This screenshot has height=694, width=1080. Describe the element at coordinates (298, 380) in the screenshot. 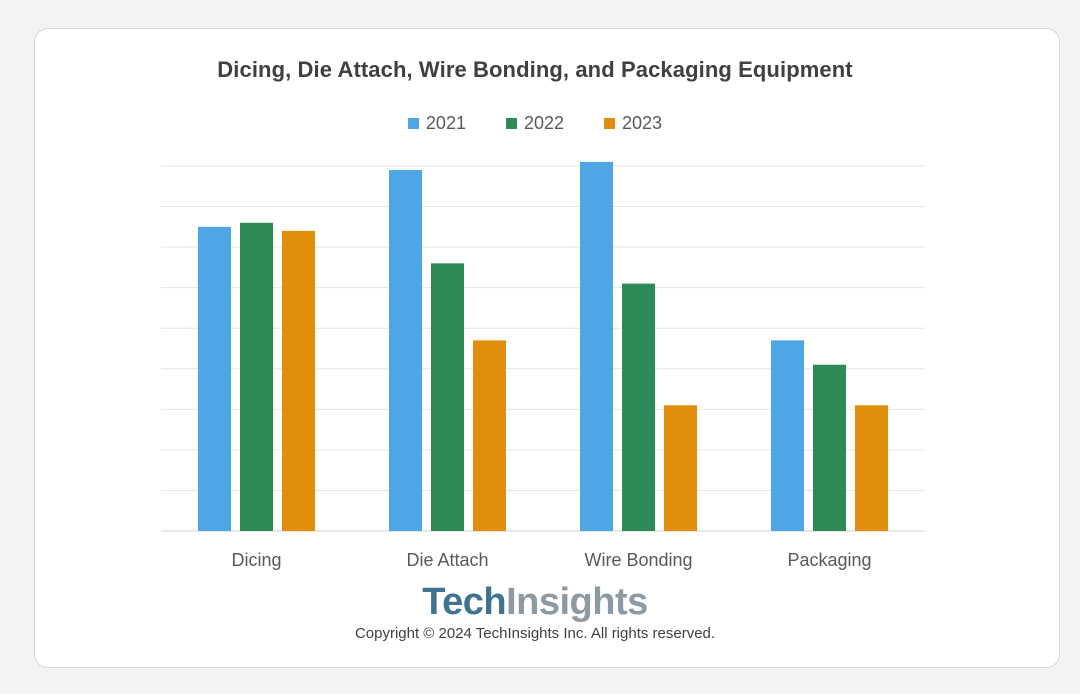

I see `bar-dicing-2023` at that location.